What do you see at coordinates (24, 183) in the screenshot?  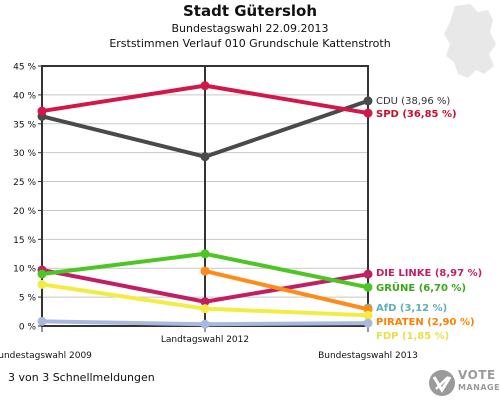 I see `y-tick-label: 25 %` at bounding box center [24, 183].